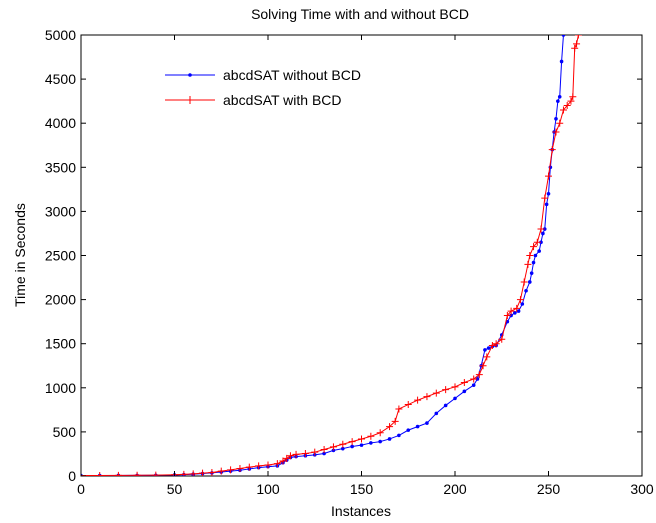 This screenshot has width=656, height=523. I want to click on y-axis-label: Time in Seconds, so click(20, 255).